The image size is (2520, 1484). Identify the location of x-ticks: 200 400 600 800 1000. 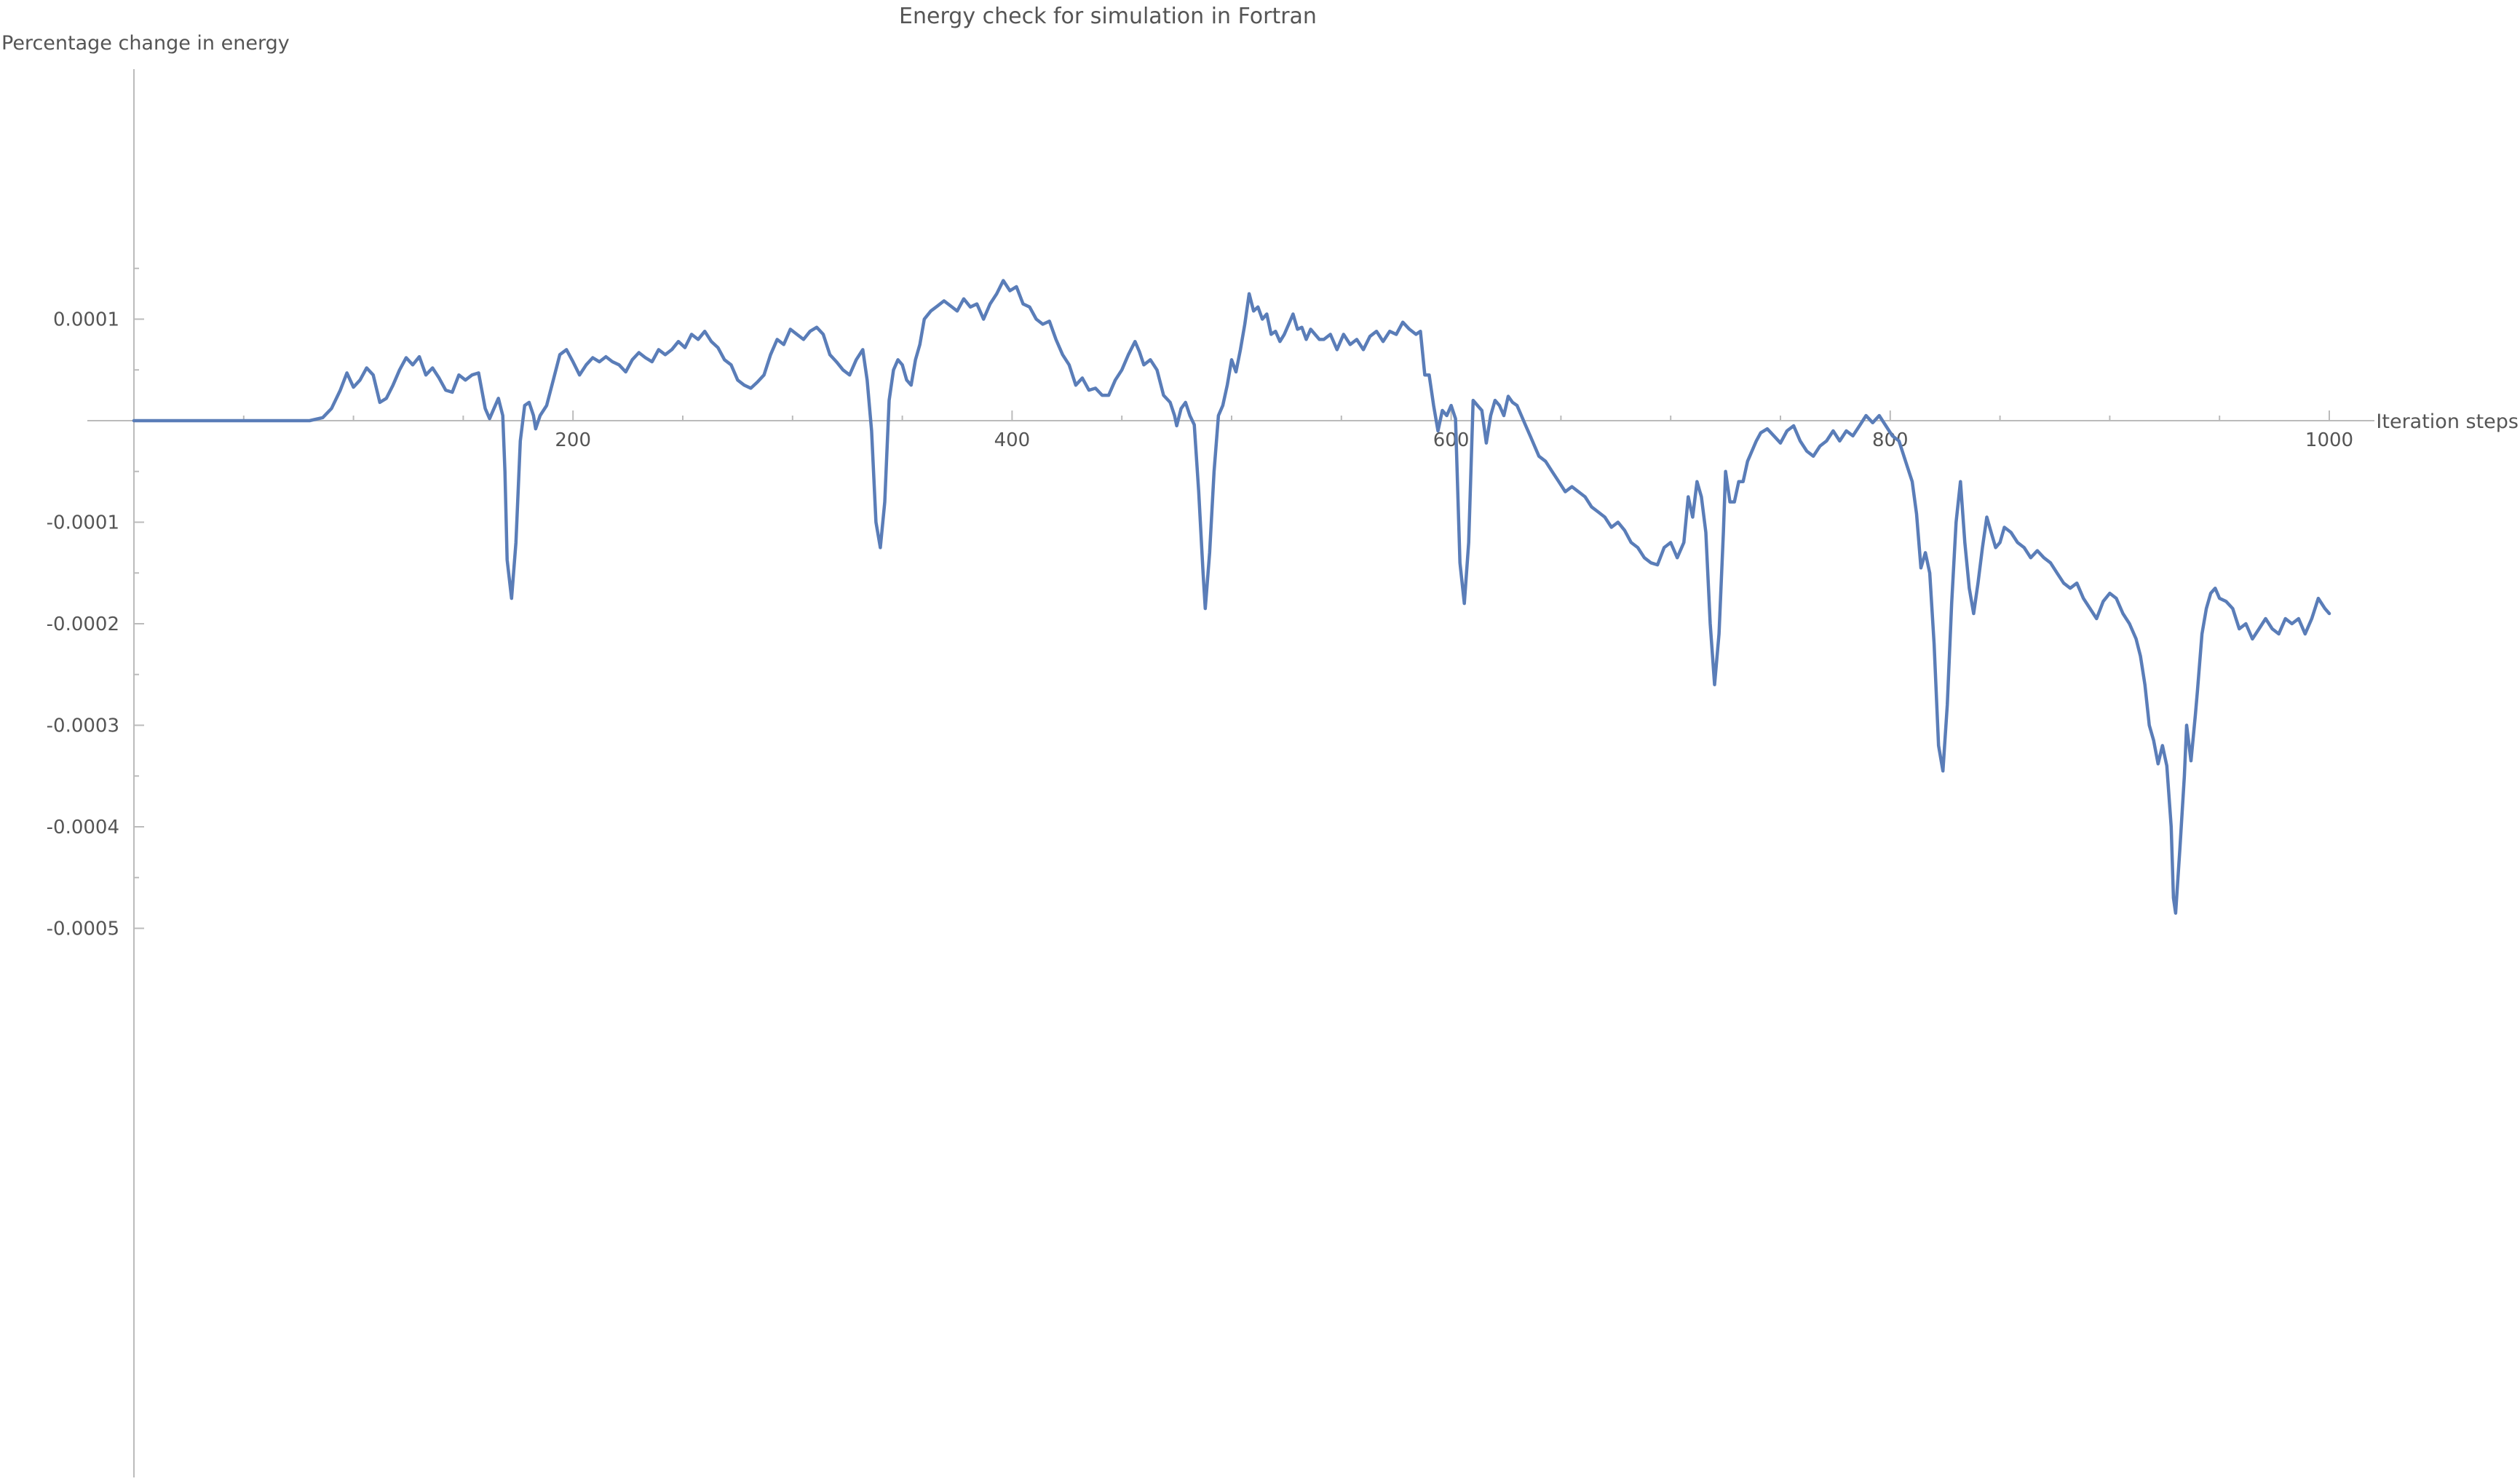
(1454, 430).